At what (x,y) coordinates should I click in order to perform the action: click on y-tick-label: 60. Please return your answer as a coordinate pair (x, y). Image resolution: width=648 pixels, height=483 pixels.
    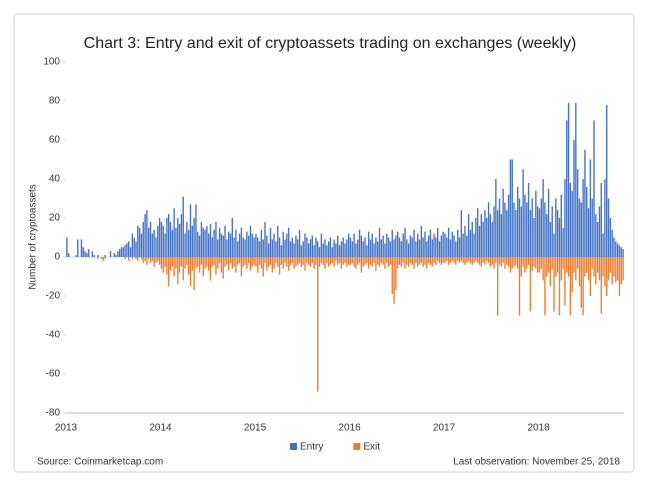
    Looking at the image, I should click on (55, 140).